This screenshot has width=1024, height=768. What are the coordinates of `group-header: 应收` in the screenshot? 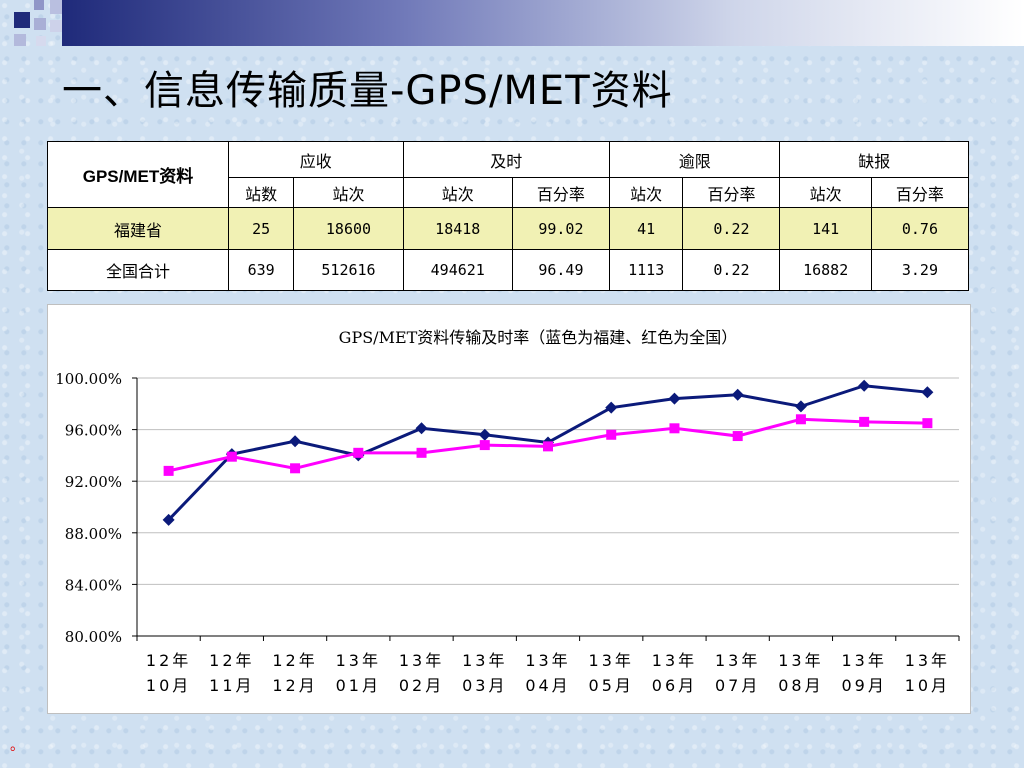 It's located at (316, 159).